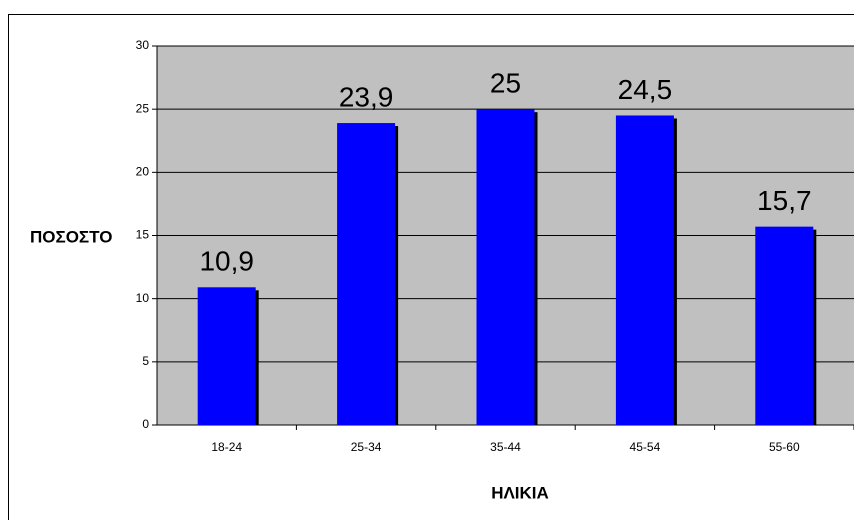  What do you see at coordinates (143, 298) in the screenshot?
I see `y-tick-label: 10` at bounding box center [143, 298].